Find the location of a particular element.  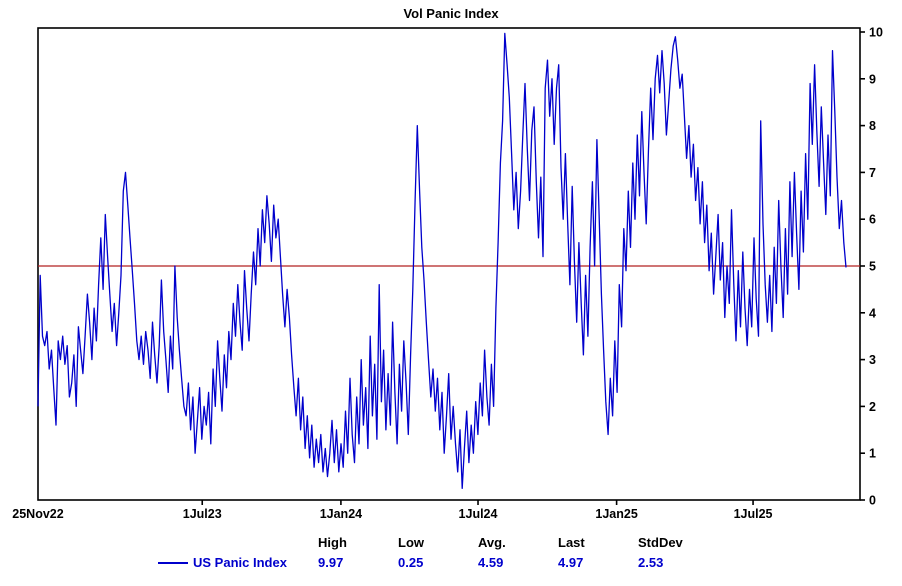

stat-value-last: 4.97 is located at coordinates (571, 562).